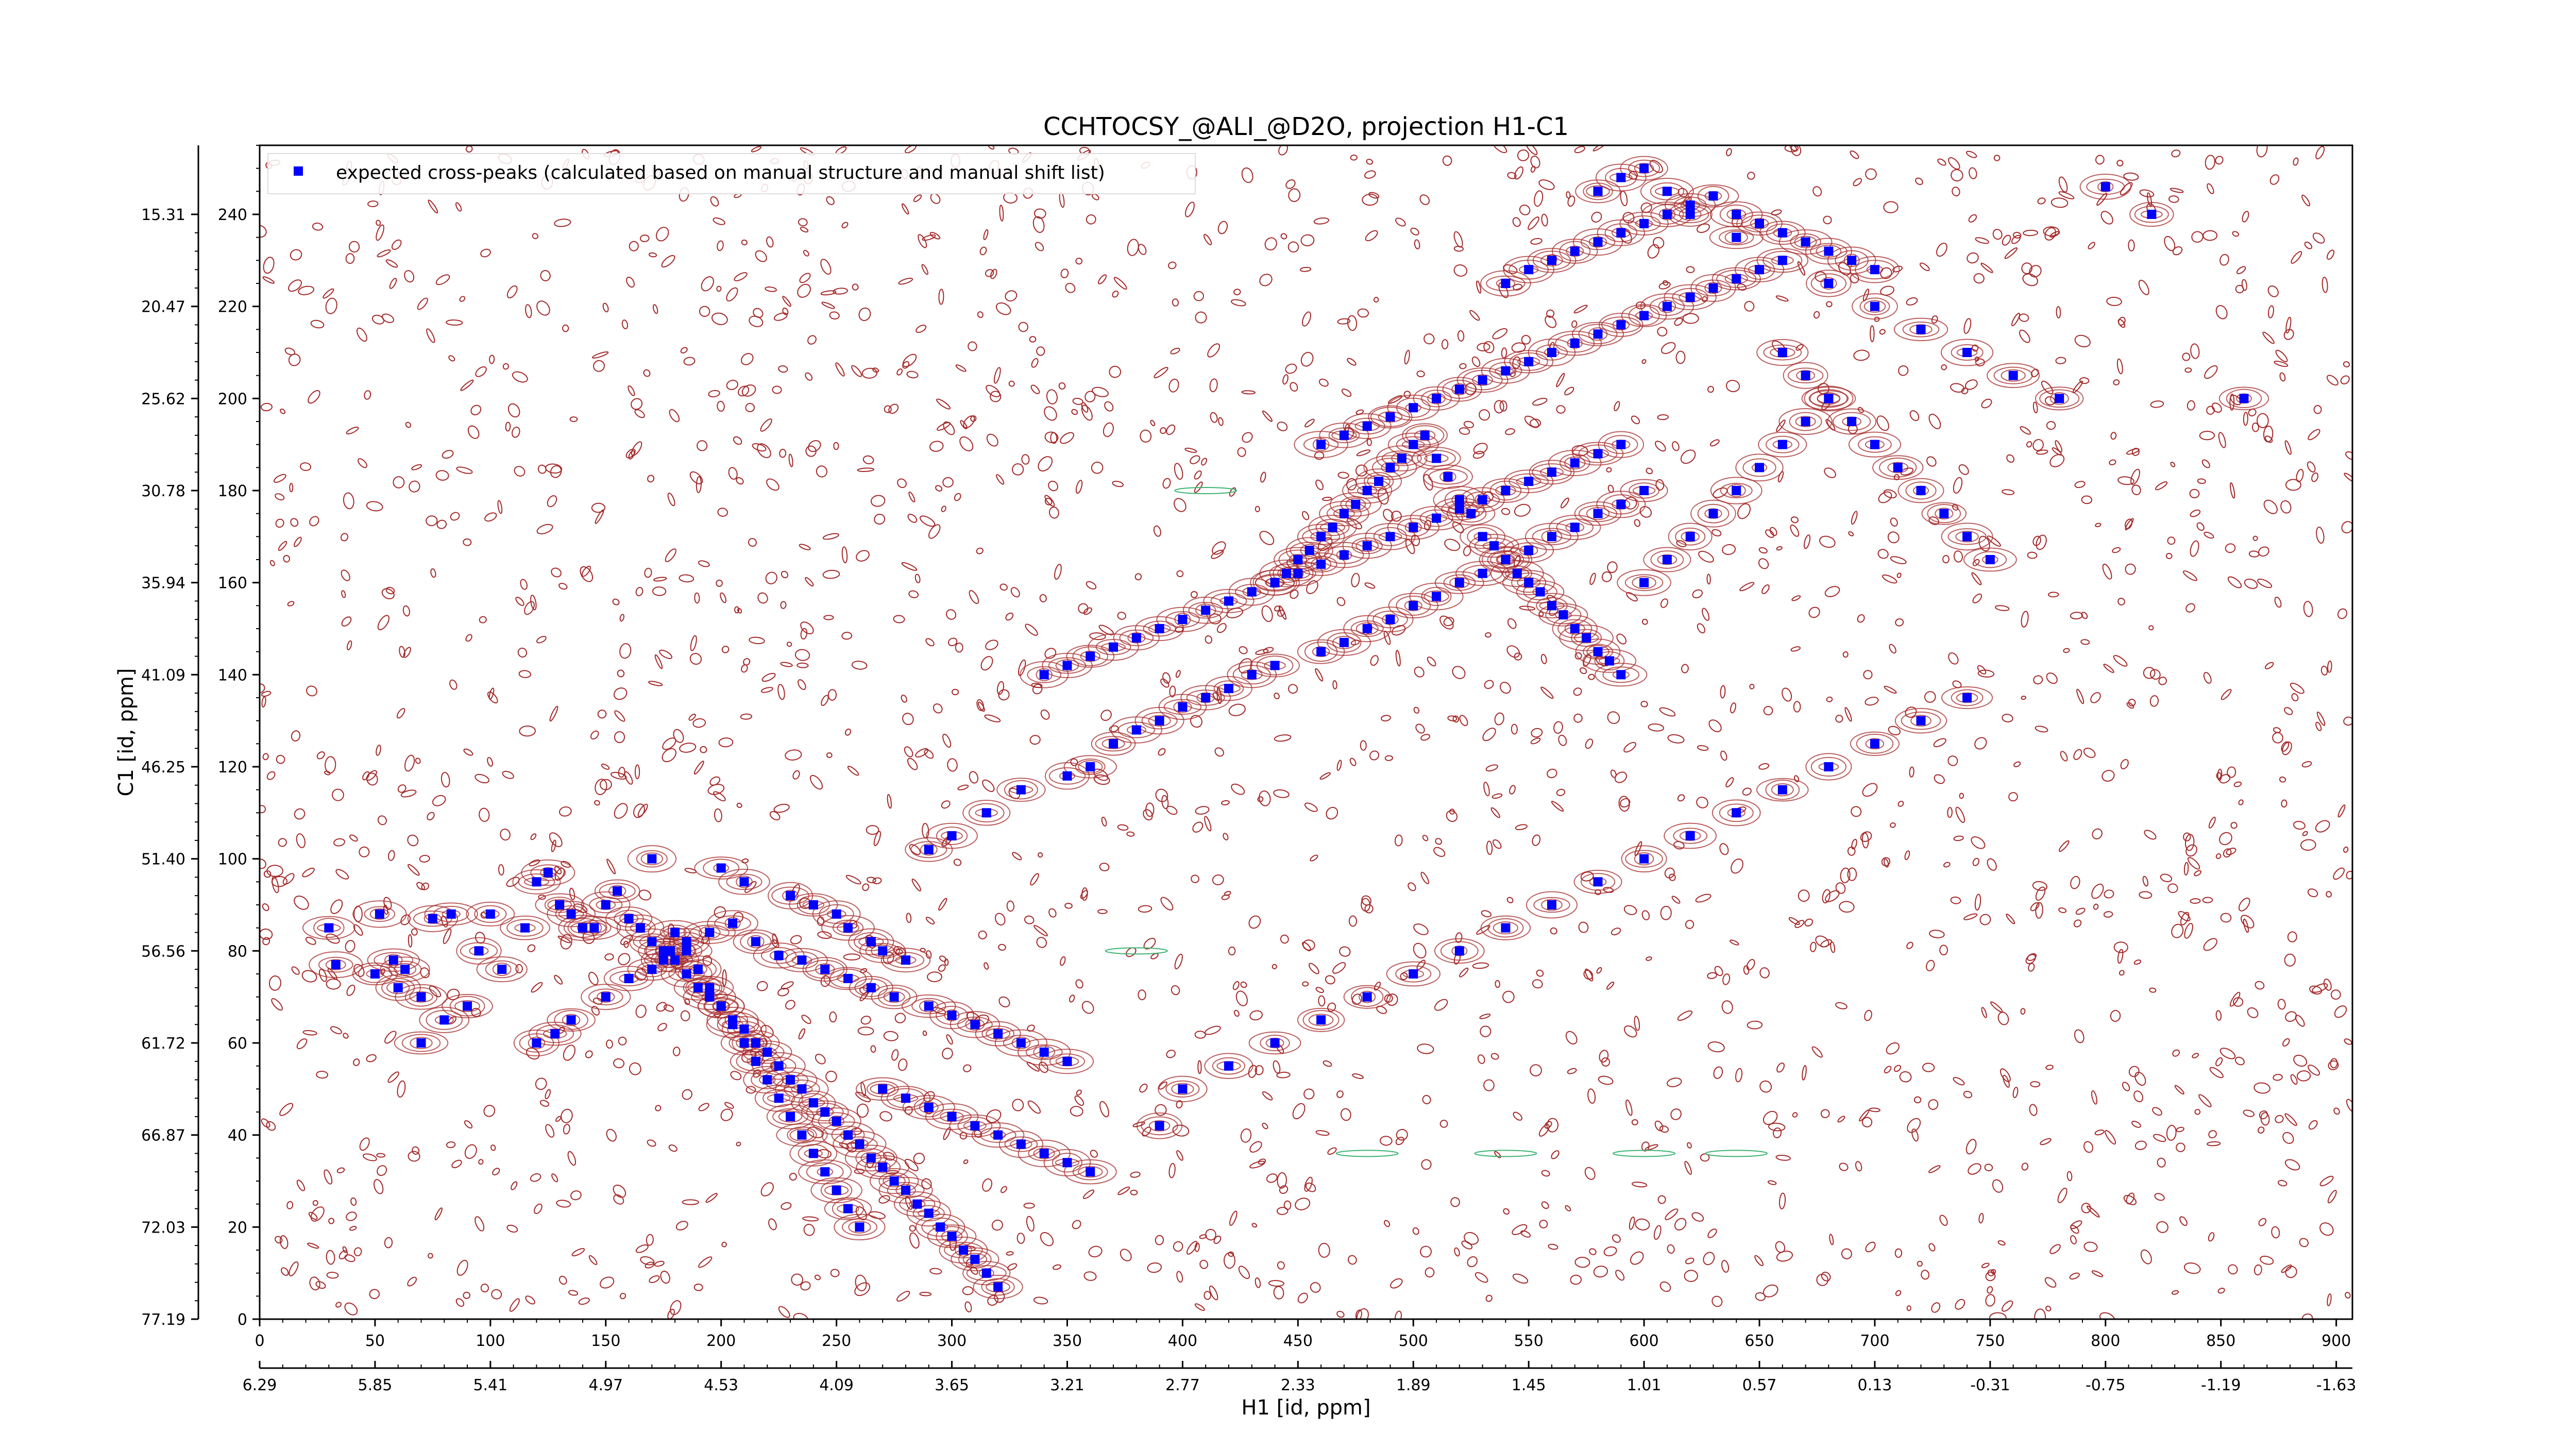 This screenshot has width=2576, height=1449. What do you see at coordinates (1736, 1153) in the screenshot?
I see `negative-contour` at bounding box center [1736, 1153].